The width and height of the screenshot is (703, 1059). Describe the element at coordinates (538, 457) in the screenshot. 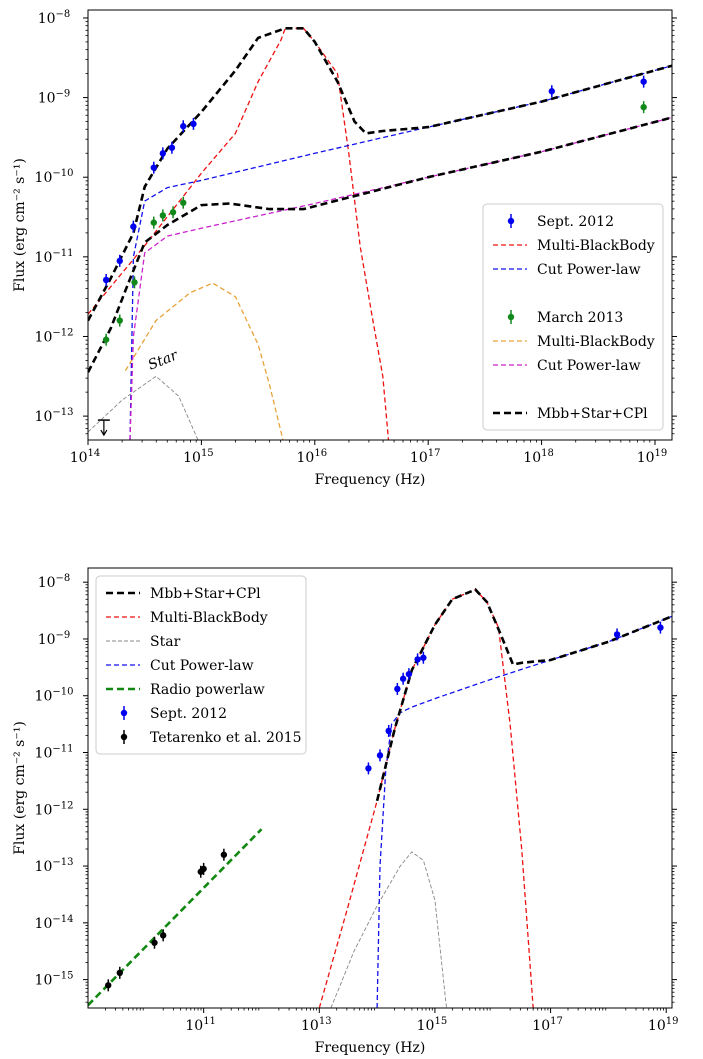

I see `x-tick-label: 1018` at that location.